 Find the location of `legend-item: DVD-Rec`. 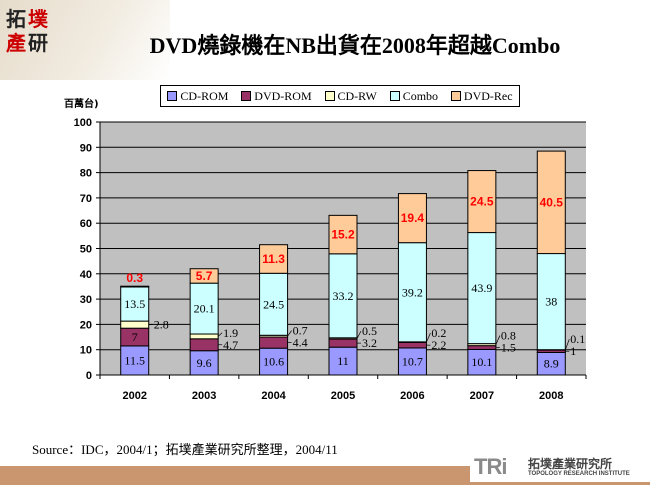

legend-item: DVD-Rec is located at coordinates (481, 96).